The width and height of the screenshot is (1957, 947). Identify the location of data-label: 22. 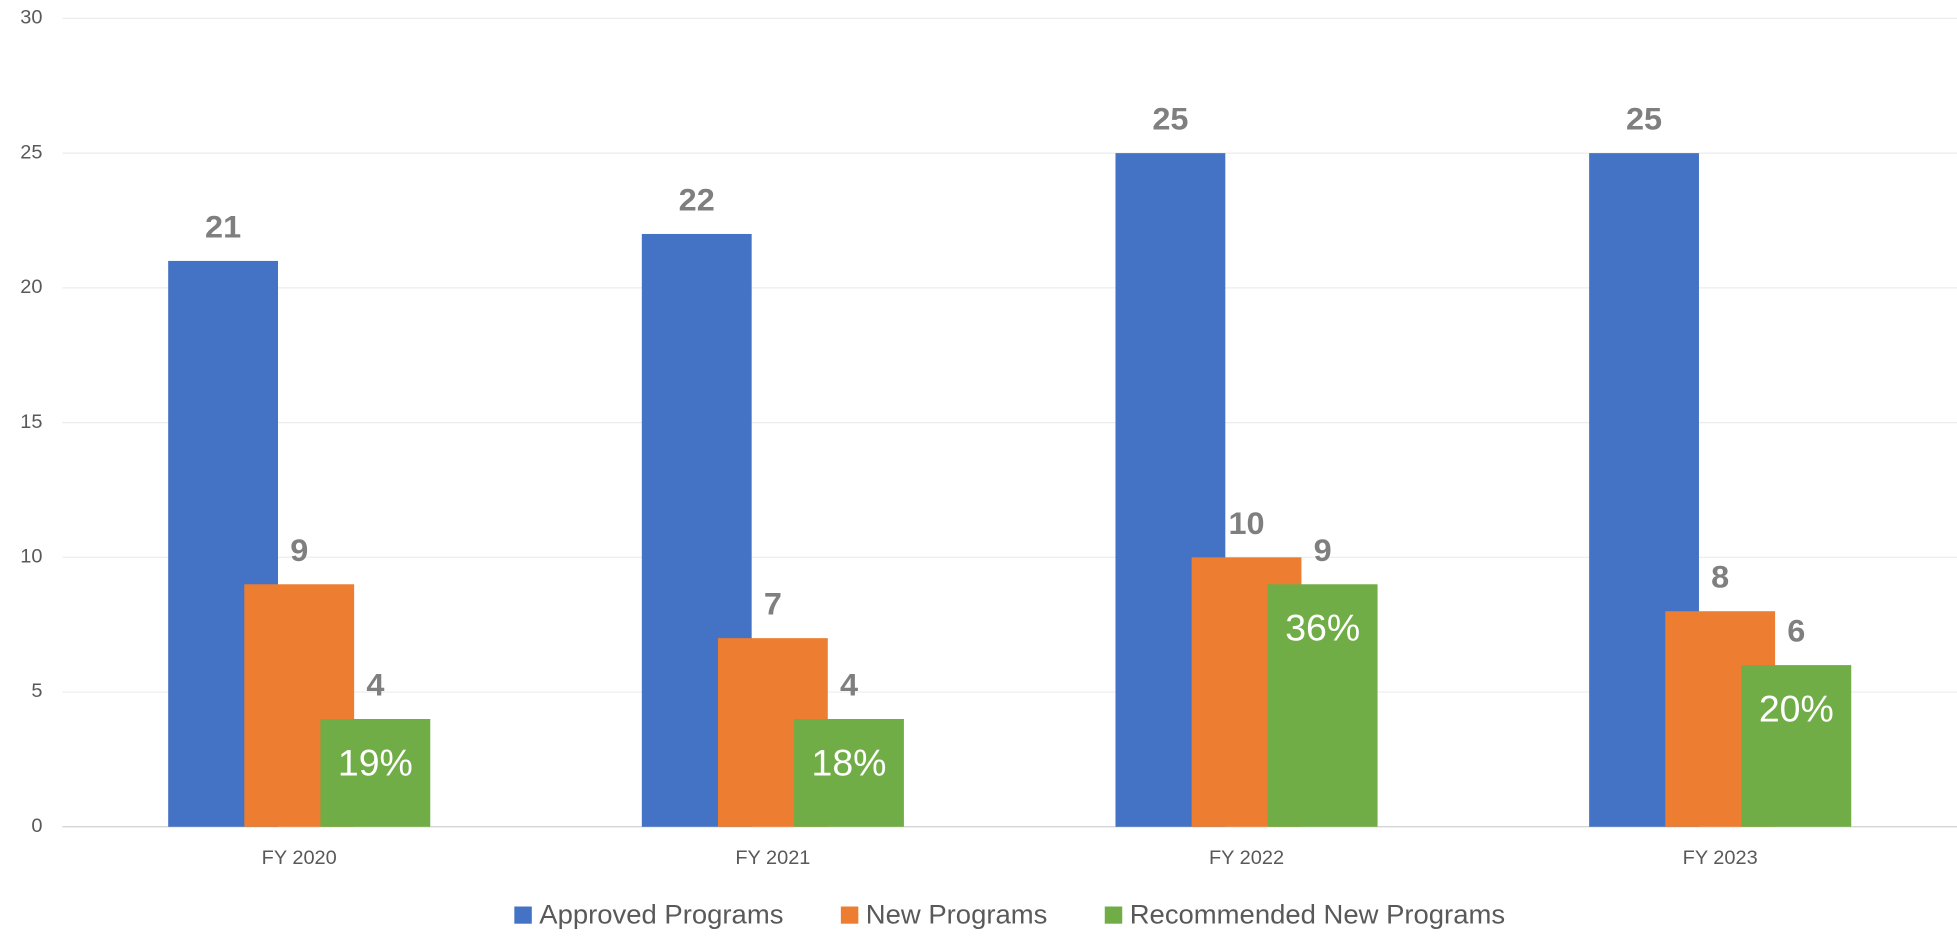
(697, 200).